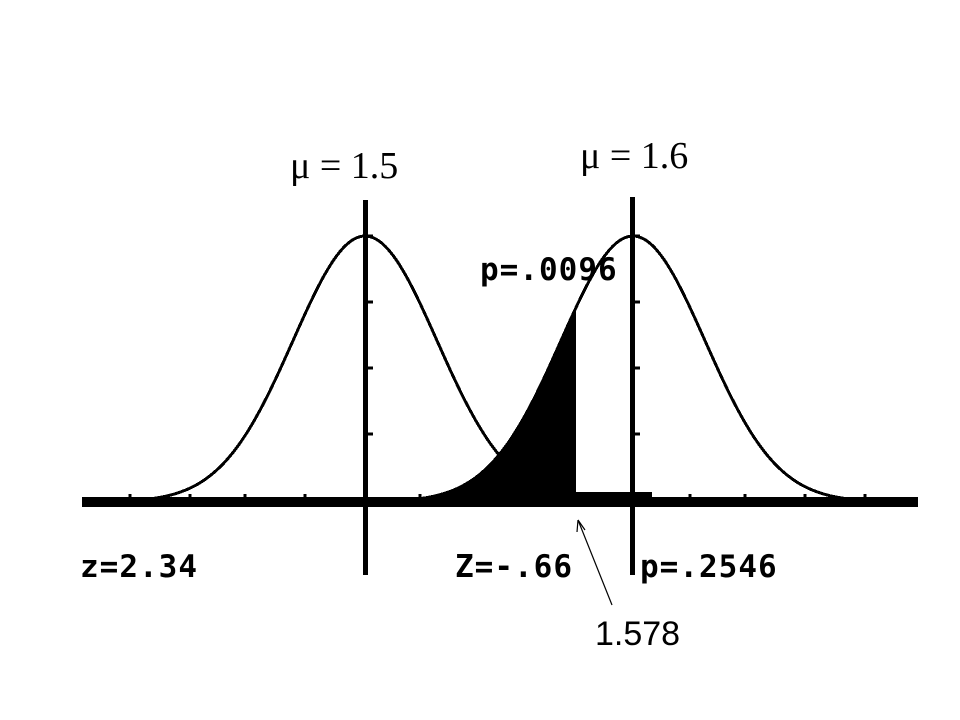 The image size is (960, 720). What do you see at coordinates (514, 567) in the screenshot?
I see `z-score-label: Z=-.66` at bounding box center [514, 567].